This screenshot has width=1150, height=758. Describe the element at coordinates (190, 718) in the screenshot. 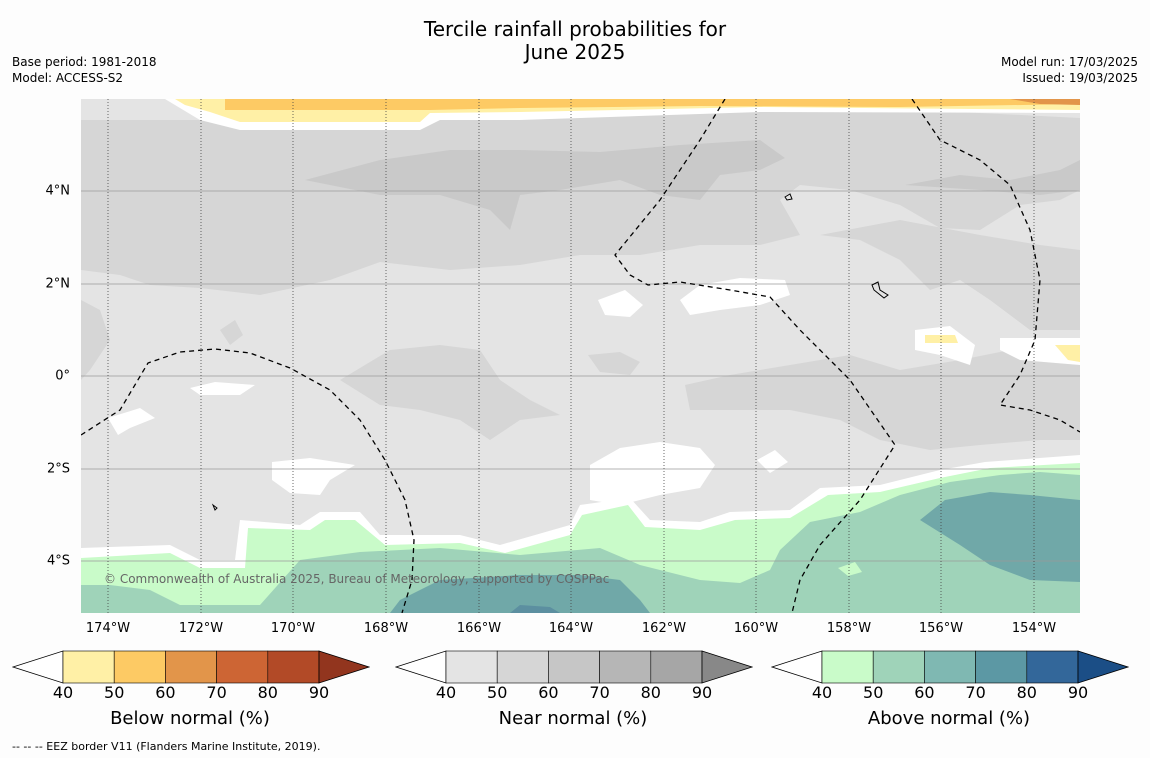

I see `colorbar-label: Below normal (%)` at that location.